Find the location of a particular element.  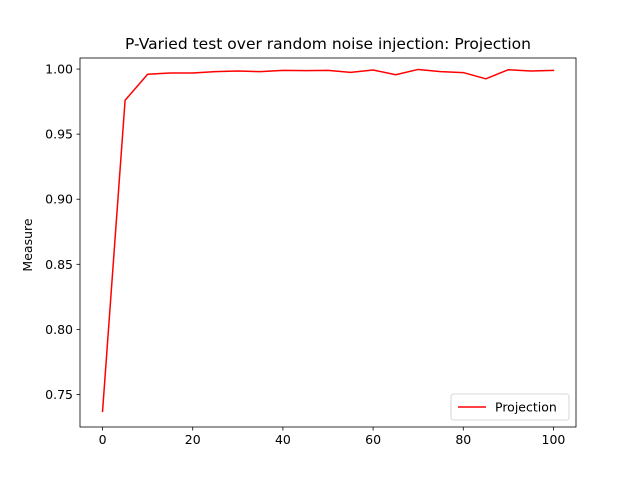

y-axis-label: Measure is located at coordinates (27, 244).